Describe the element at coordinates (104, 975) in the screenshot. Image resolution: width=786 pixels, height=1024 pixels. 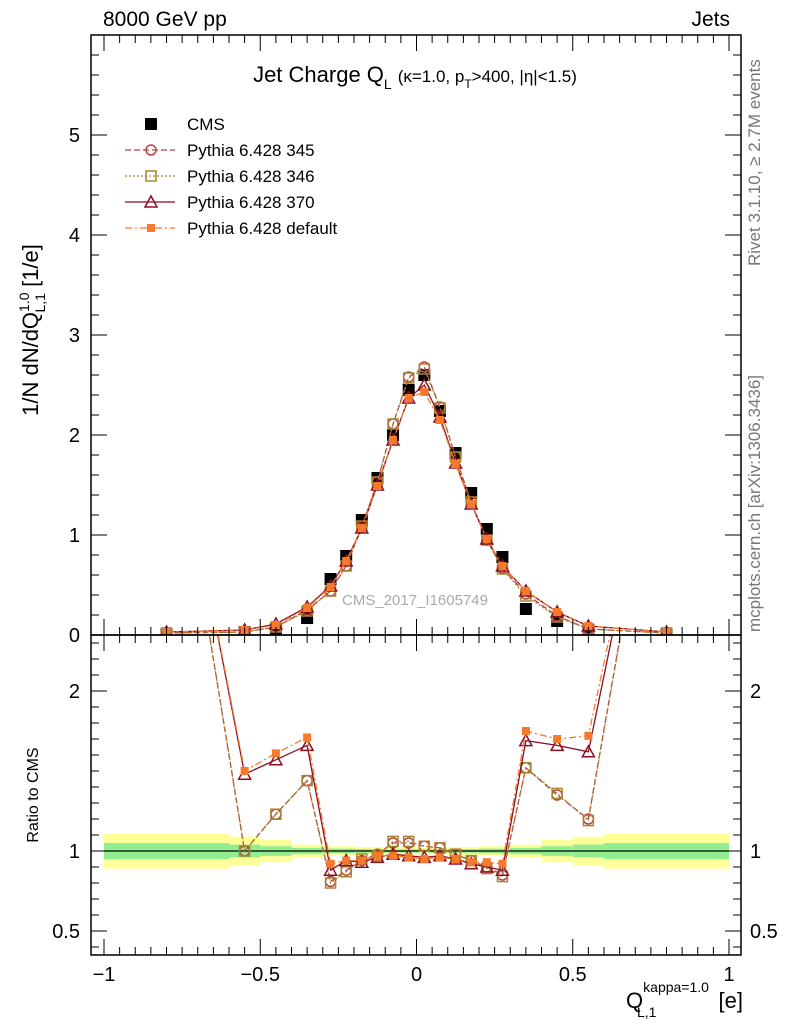
I see `x-tick-label: −1` at that location.